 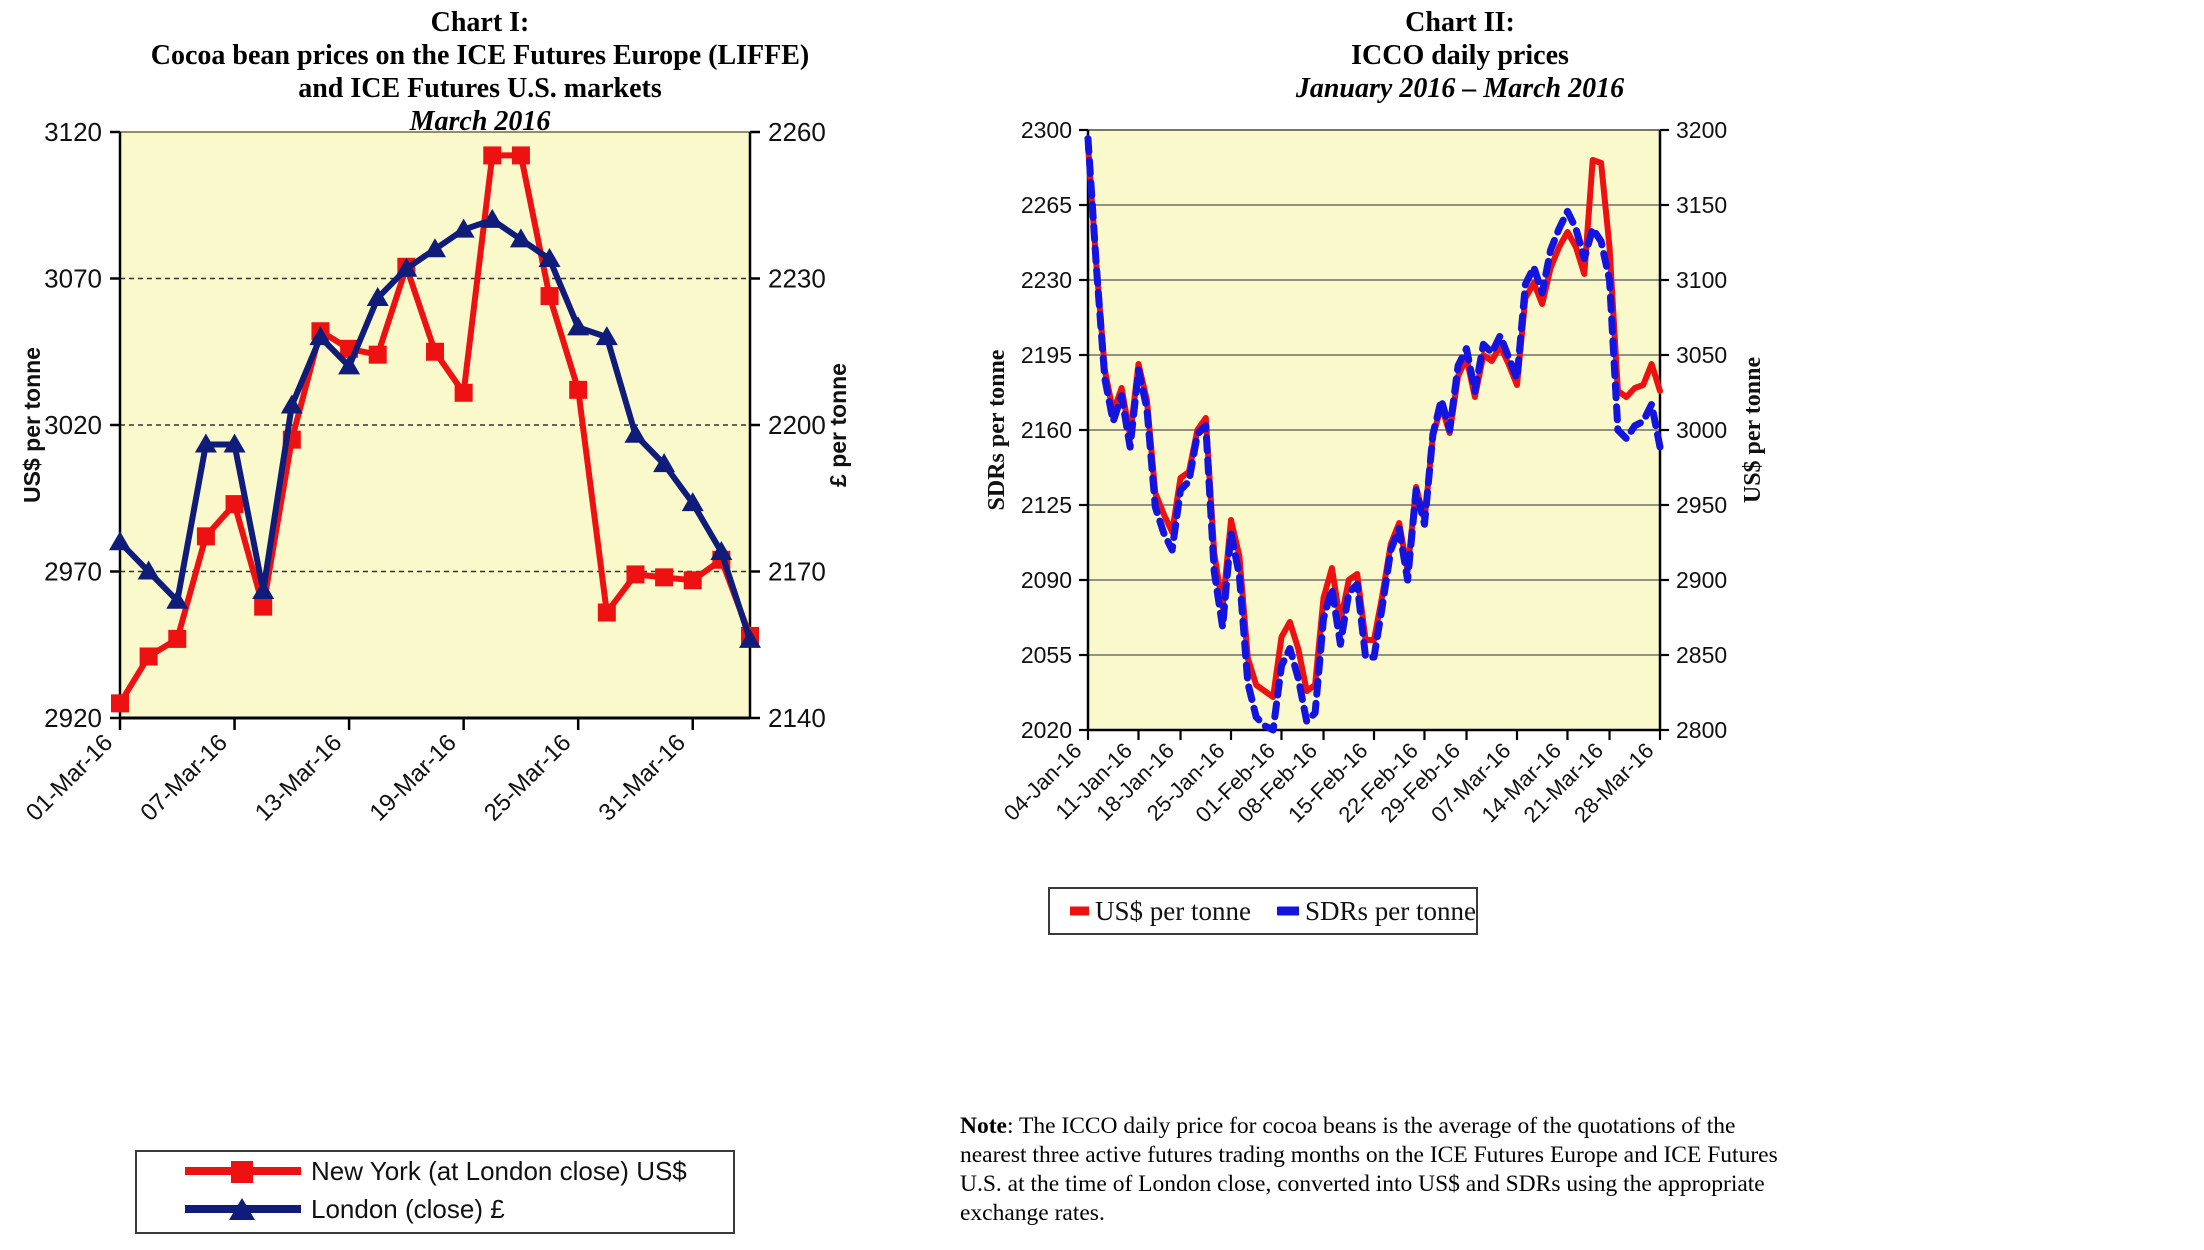 I want to click on chart-ii-legend-items: US$ per tonne SDRs per tonne, so click(x=1263, y=911).